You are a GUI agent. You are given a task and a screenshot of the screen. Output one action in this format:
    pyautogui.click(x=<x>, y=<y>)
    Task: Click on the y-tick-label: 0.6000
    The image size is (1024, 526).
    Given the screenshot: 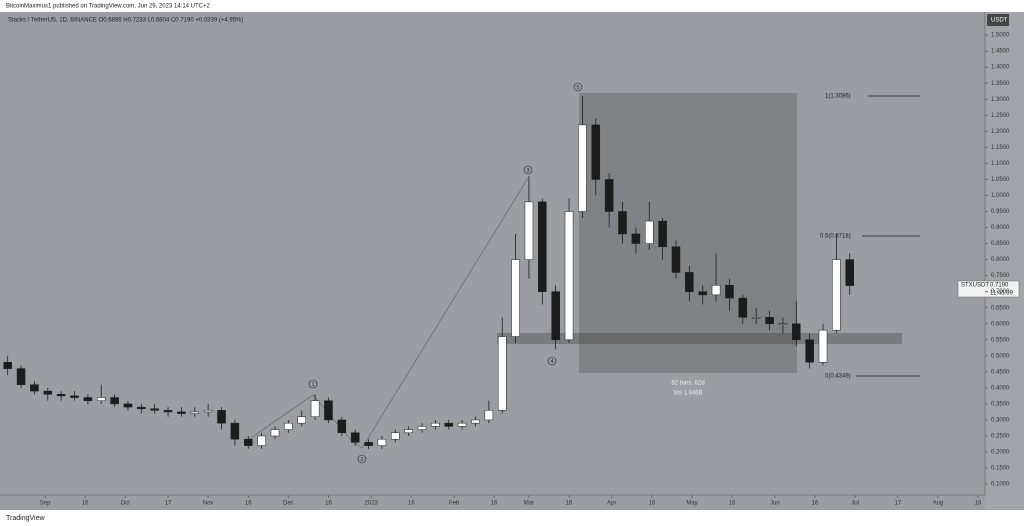 What is the action you would take?
    pyautogui.click(x=1000, y=324)
    